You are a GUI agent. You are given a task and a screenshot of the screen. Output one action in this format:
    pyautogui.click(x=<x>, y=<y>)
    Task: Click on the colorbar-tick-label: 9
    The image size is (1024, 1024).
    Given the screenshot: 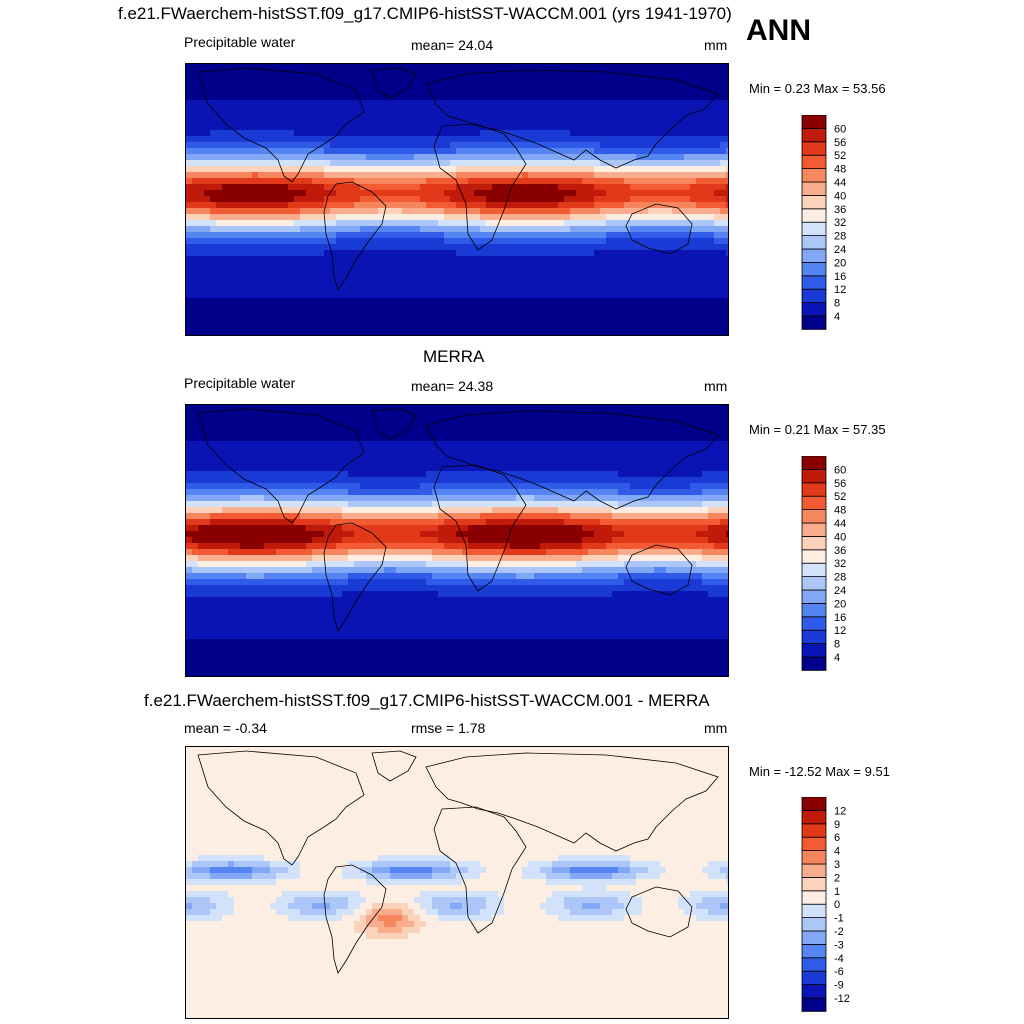 What is the action you would take?
    pyautogui.click(x=837, y=825)
    